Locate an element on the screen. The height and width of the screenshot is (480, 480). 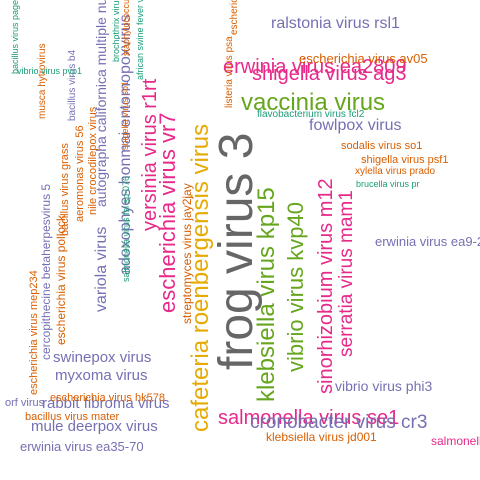
cloud-word: salmonella virus felixo1 is located at coordinates (455, 441).